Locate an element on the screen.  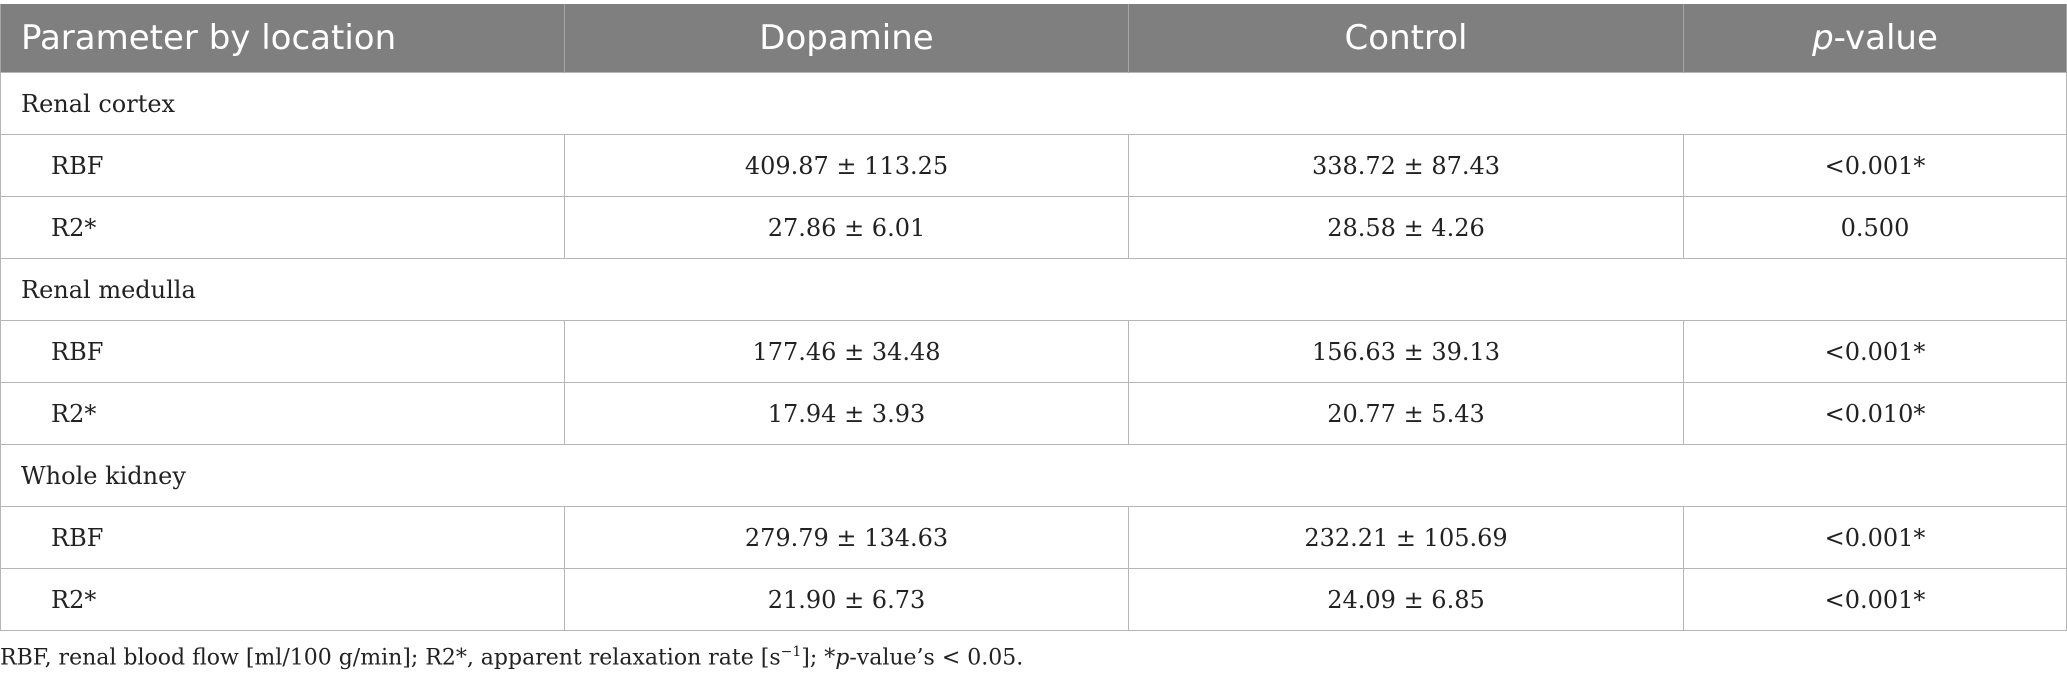
footnote-text-3: -value’s < 0.05. is located at coordinates (936, 658).